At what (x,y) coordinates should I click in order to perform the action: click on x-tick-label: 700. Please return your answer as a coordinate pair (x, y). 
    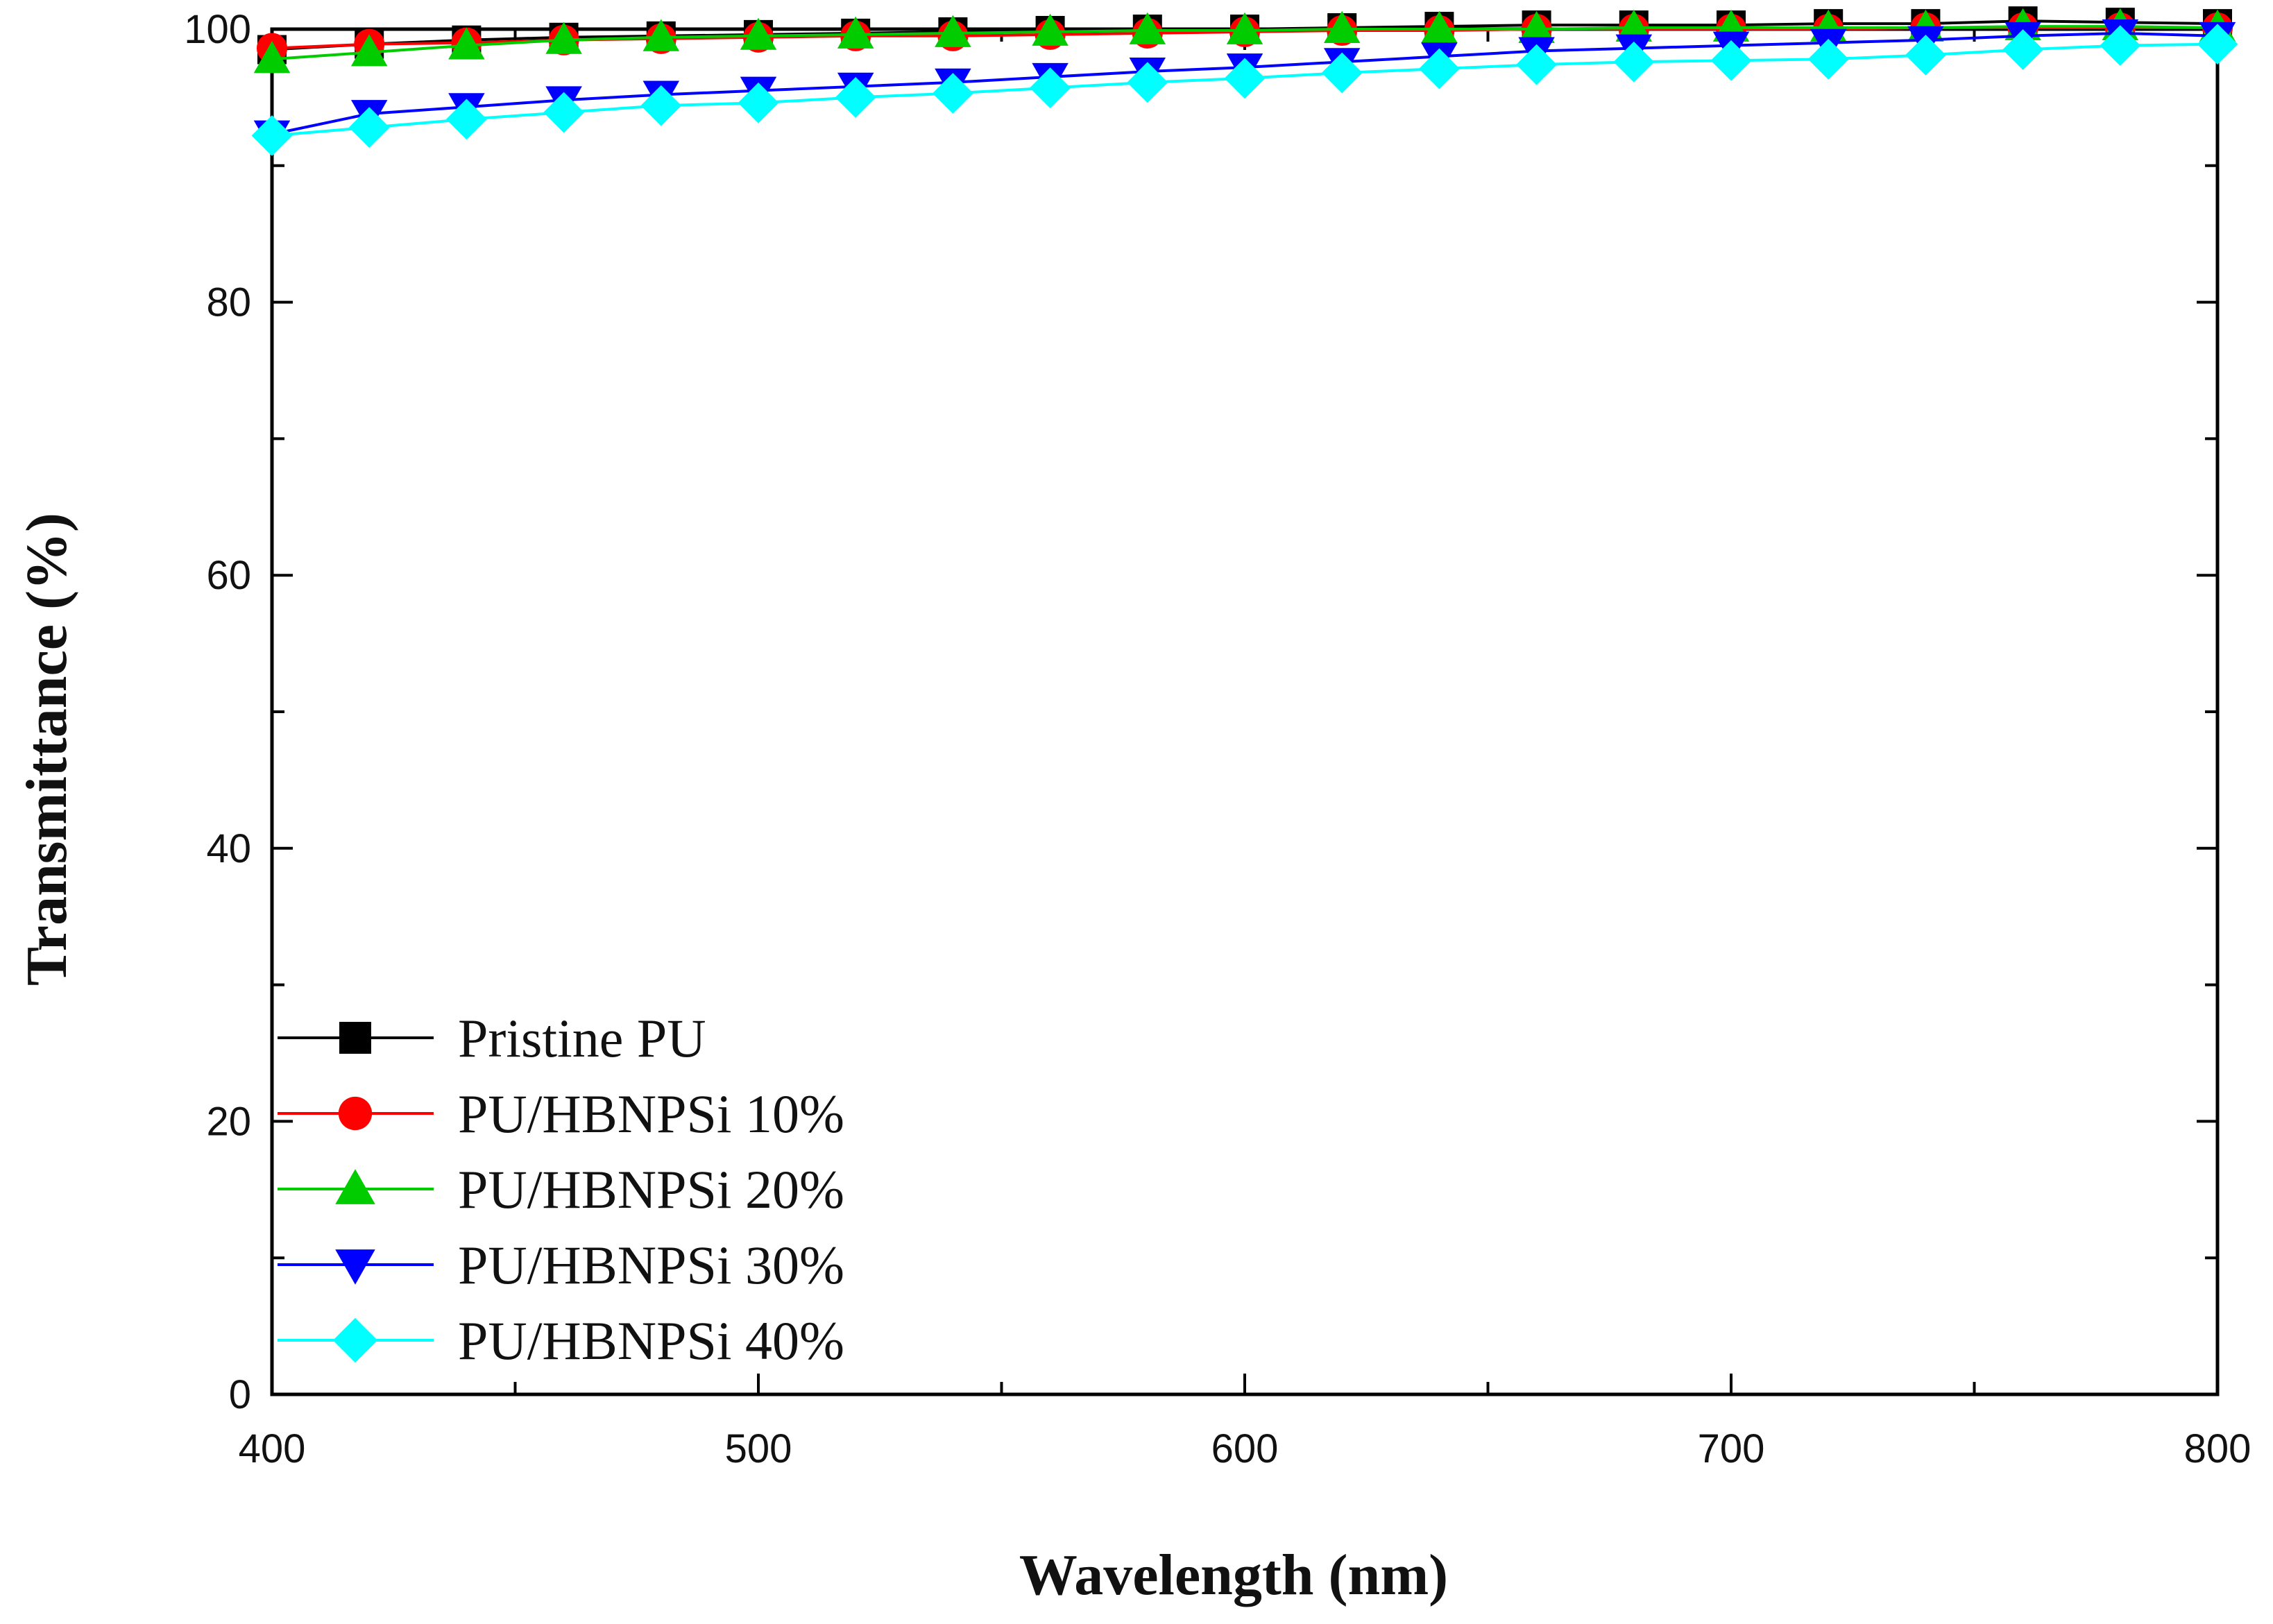
    Looking at the image, I should click on (1732, 1449).